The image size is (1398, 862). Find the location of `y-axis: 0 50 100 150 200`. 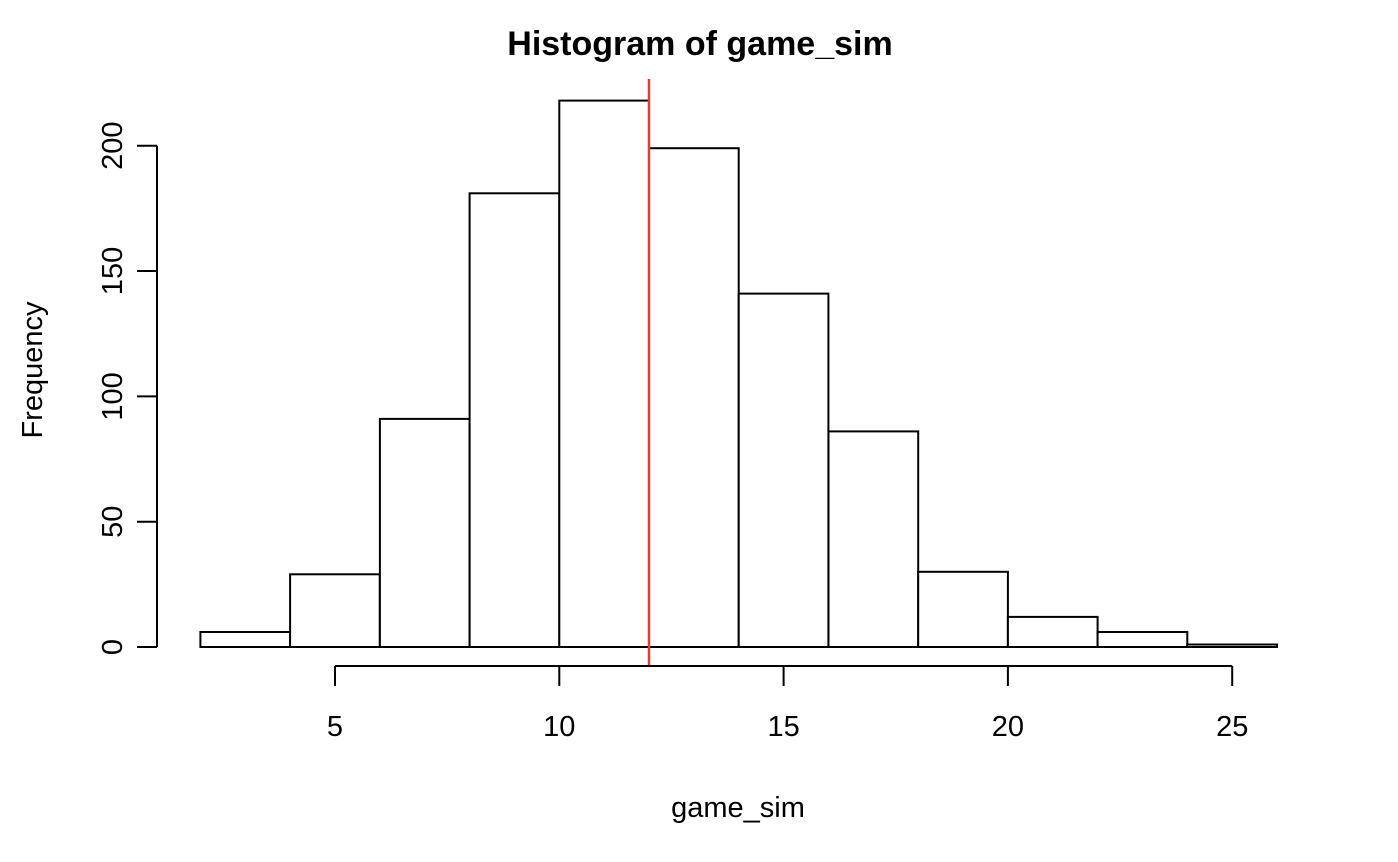

y-axis: 0 50 100 150 200 is located at coordinates (127, 388).